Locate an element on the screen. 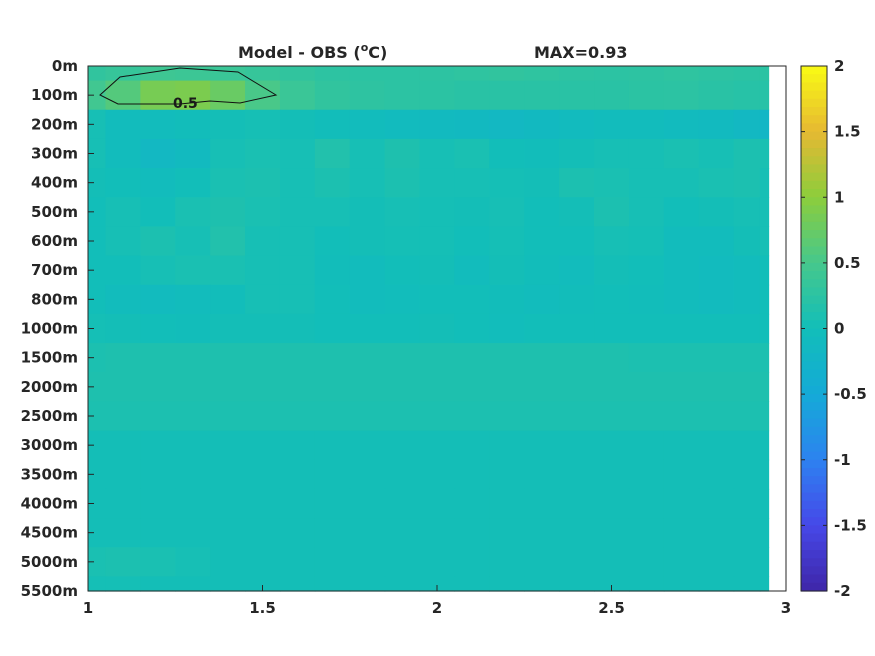 The image size is (875, 656). y-tick-label: 3500m is located at coordinates (49, 474).